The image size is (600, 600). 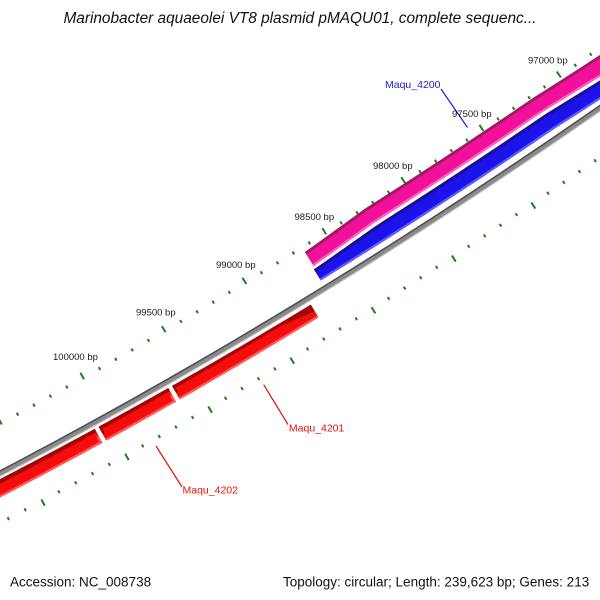 What do you see at coordinates (211, 491) in the screenshot?
I see `svg-text: Maqu_4202` at bounding box center [211, 491].